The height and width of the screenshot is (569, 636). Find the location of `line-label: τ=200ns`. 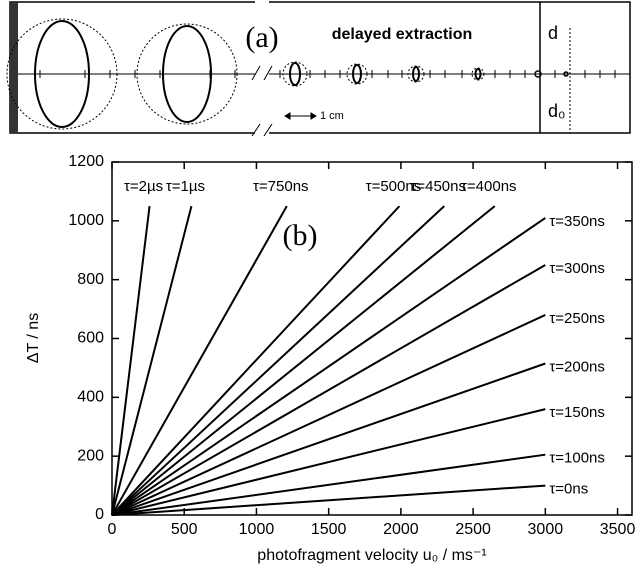

line-label: τ=200ns is located at coordinates (577, 366).